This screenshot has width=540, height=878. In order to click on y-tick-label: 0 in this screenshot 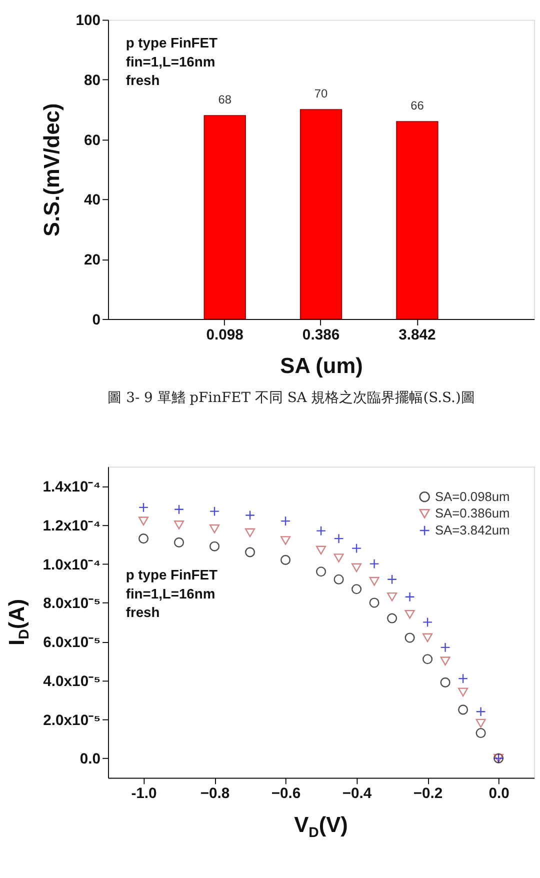, I will do `click(96, 320)`.